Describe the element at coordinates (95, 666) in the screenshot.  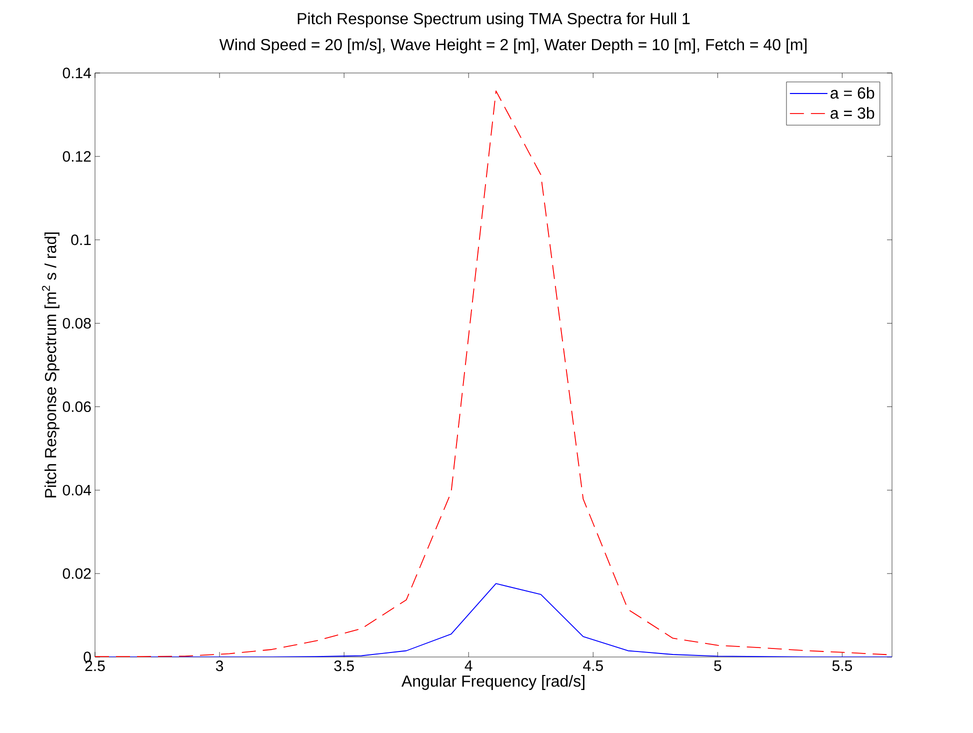
I see `x-tick-label: 2.5` at that location.